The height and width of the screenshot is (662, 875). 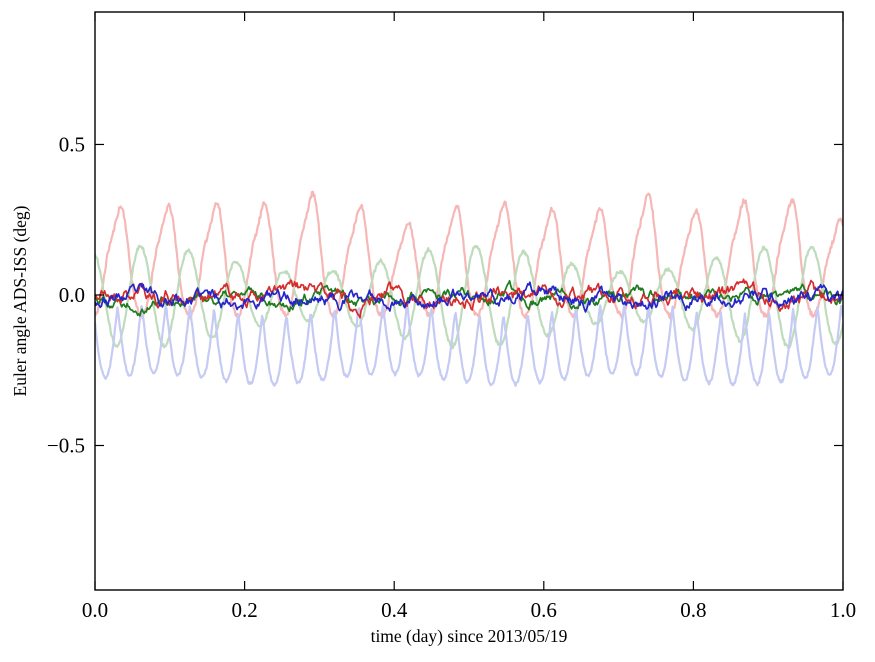 What do you see at coordinates (72, 295) in the screenshot?
I see `y-tick-label: 0.0` at bounding box center [72, 295].